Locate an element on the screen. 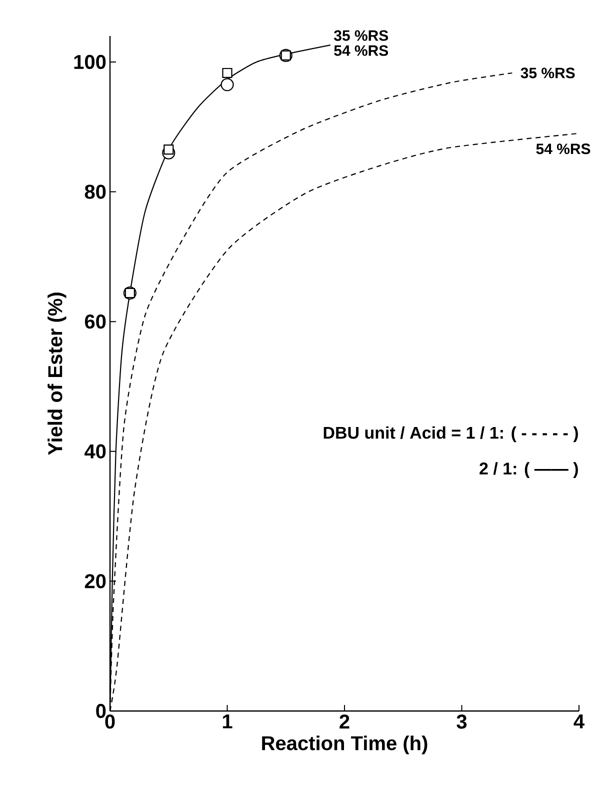 Image resolution: width=611 pixels, height=792 pixels. y-tick-label: 60 is located at coordinates (95, 321).